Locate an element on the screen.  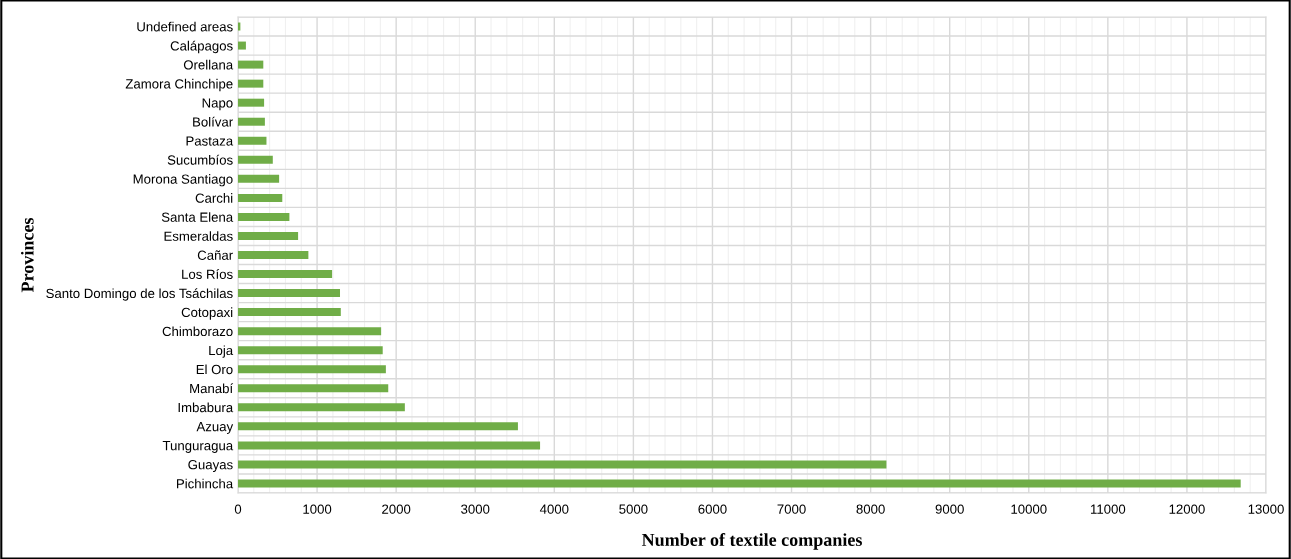
y-tick-label: Carchi is located at coordinates (214, 198).